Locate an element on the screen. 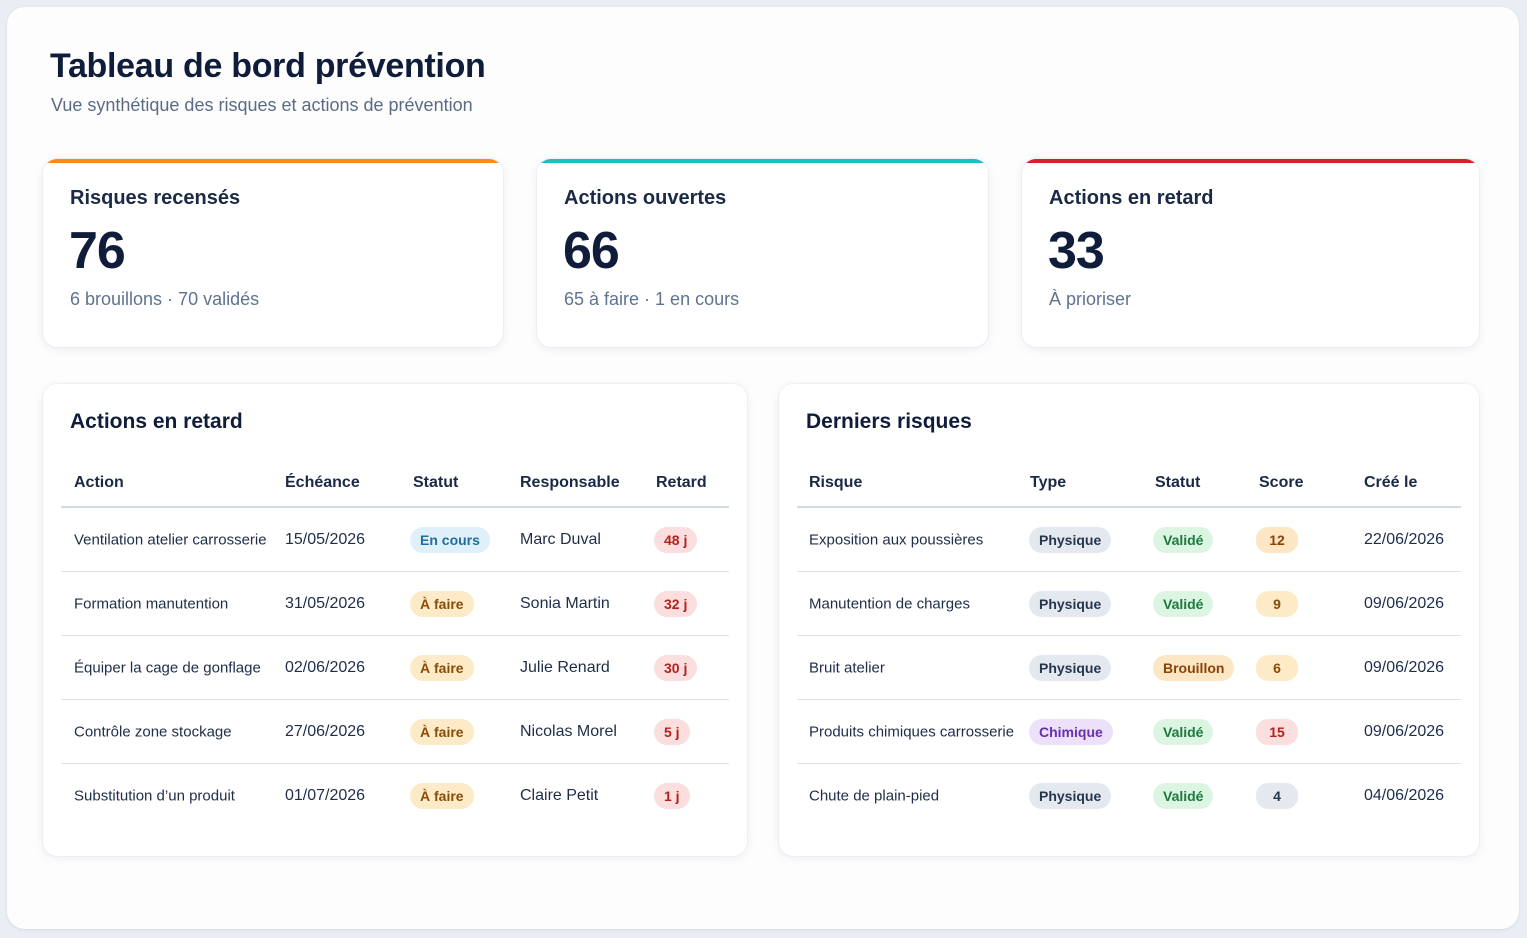 Image resolution: width=1527 pixels, height=938 pixels. owner-name: Claire Petit is located at coordinates (559, 795).